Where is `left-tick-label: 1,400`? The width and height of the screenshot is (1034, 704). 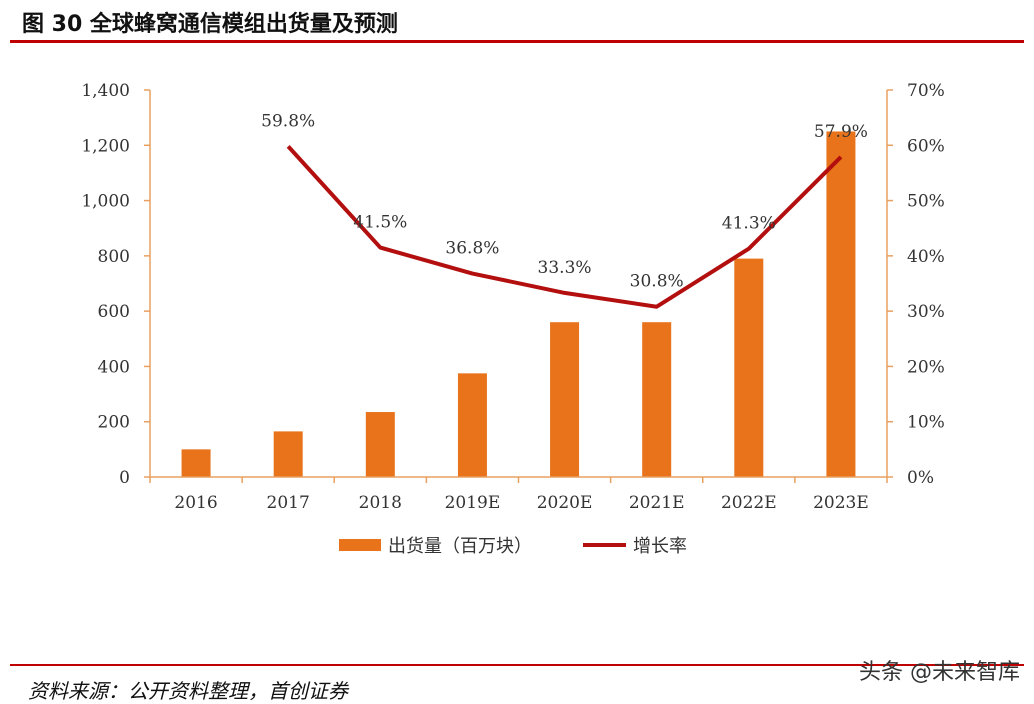 left-tick-label: 1,400 is located at coordinates (105, 91).